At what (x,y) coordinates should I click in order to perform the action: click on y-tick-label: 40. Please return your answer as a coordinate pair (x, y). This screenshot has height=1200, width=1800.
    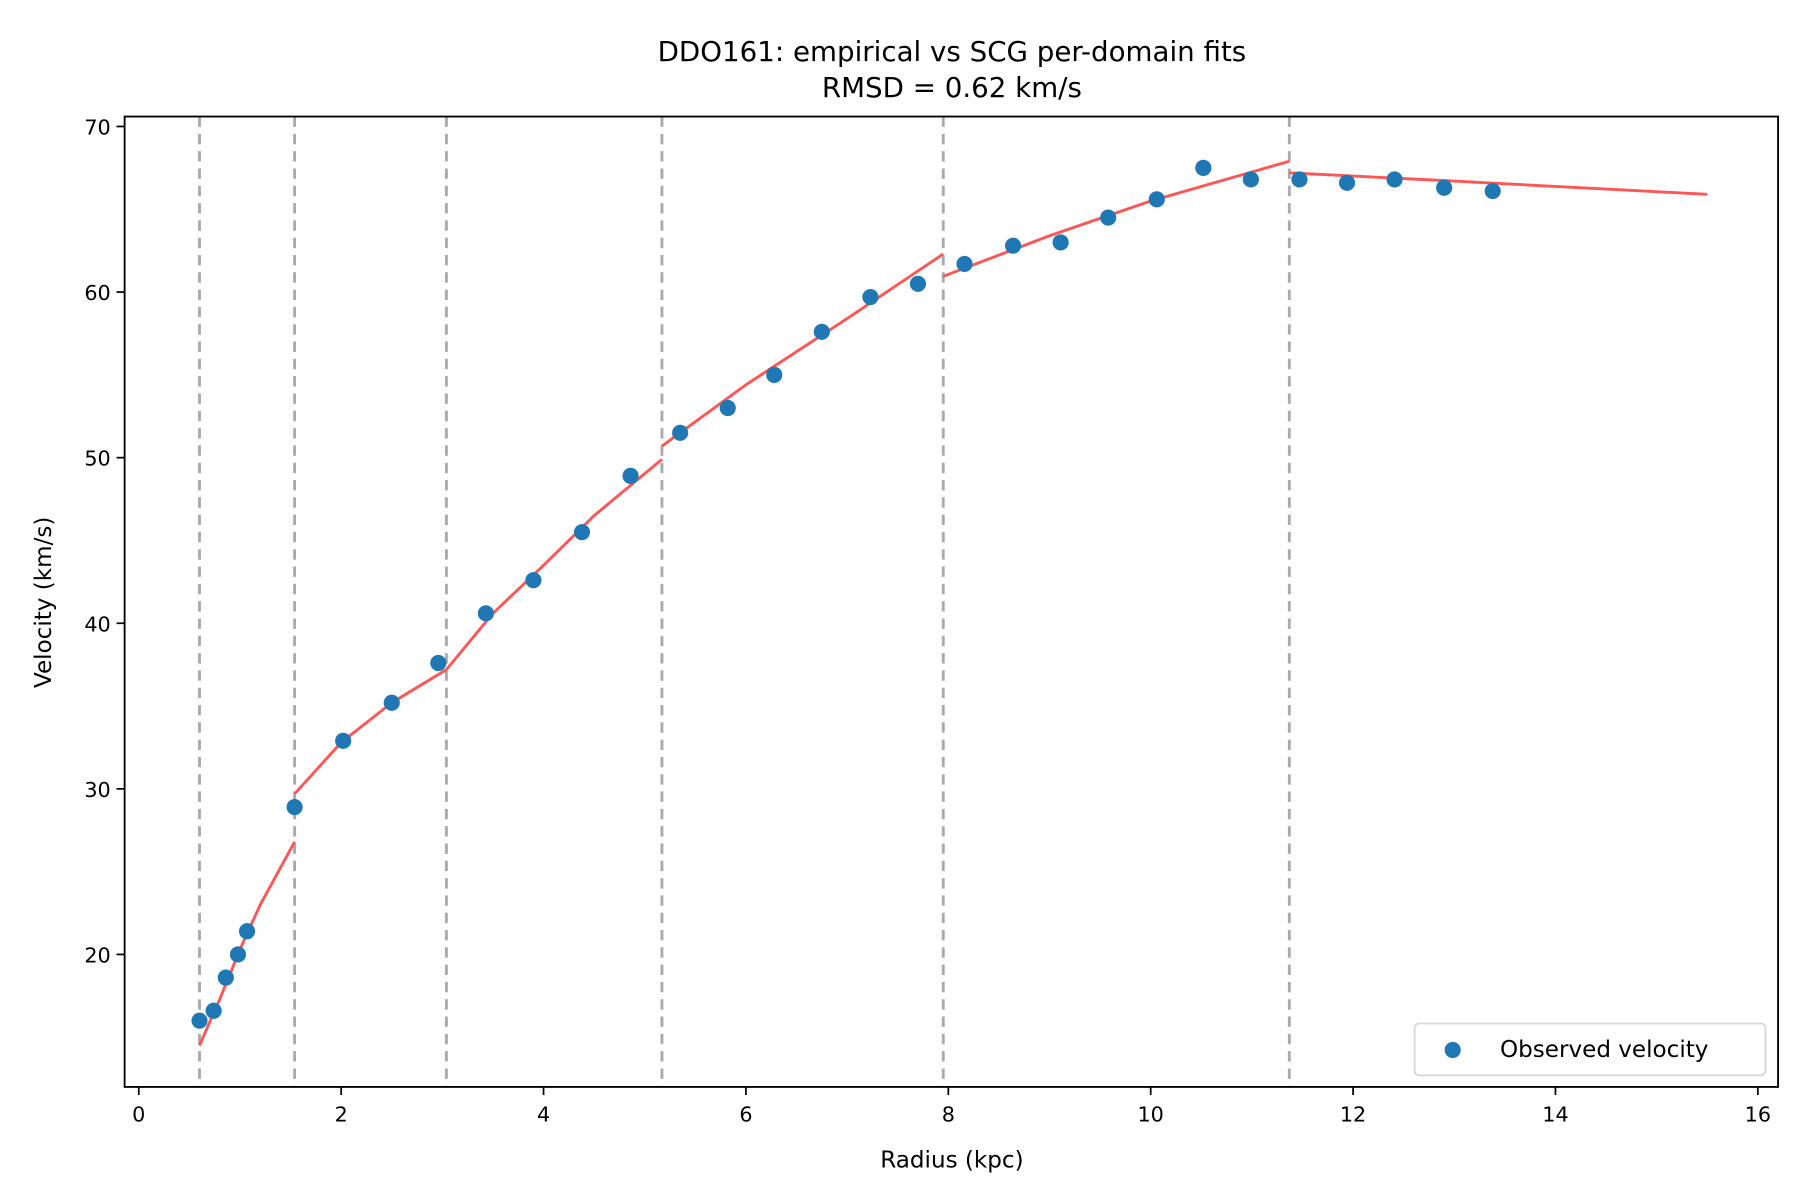
    Looking at the image, I should click on (97, 624).